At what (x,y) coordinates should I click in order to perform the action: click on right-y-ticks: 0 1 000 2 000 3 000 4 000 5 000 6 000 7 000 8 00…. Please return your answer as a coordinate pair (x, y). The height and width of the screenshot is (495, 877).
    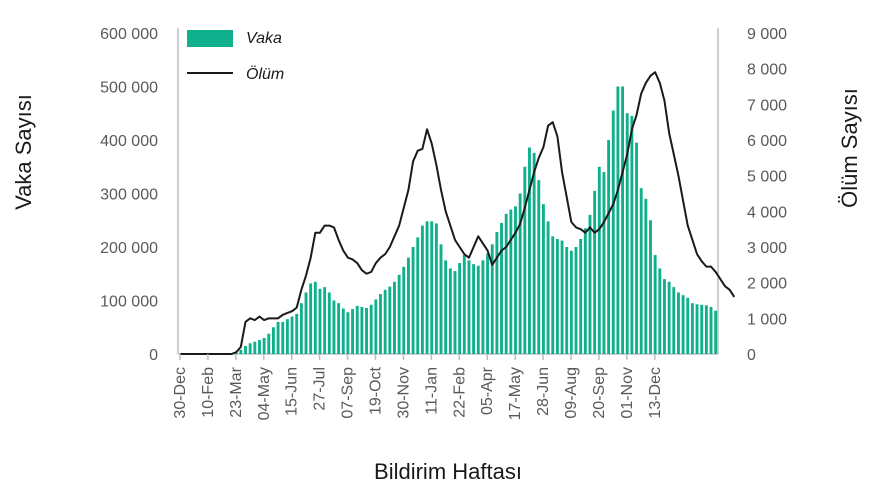
    Looking at the image, I should click on (767, 195).